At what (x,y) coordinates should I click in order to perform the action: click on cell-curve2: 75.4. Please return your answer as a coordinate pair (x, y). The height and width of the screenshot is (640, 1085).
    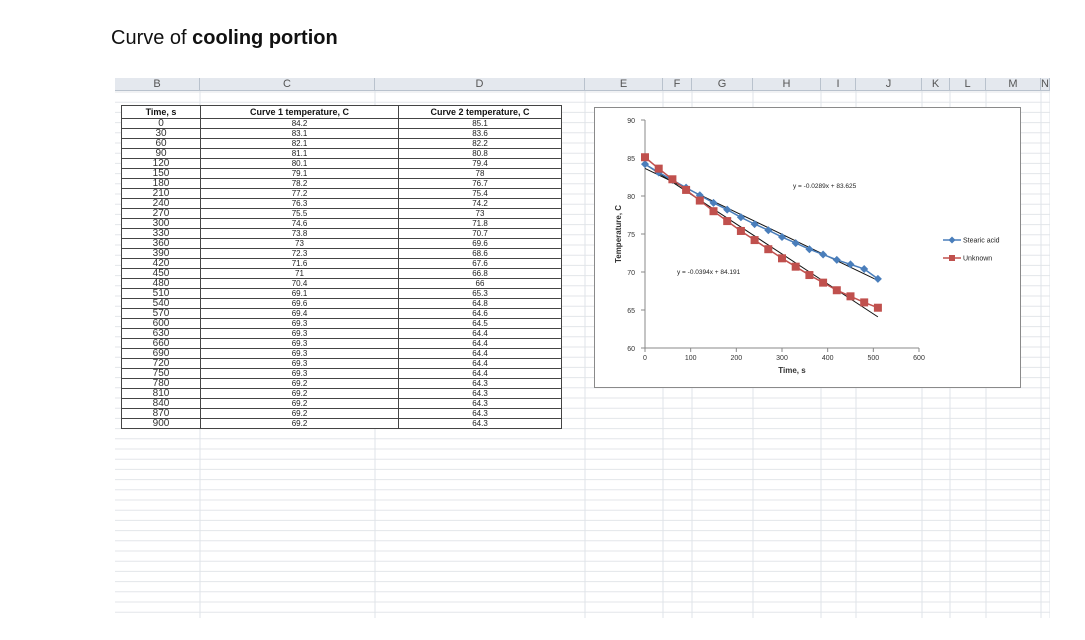
    Looking at the image, I should click on (480, 193).